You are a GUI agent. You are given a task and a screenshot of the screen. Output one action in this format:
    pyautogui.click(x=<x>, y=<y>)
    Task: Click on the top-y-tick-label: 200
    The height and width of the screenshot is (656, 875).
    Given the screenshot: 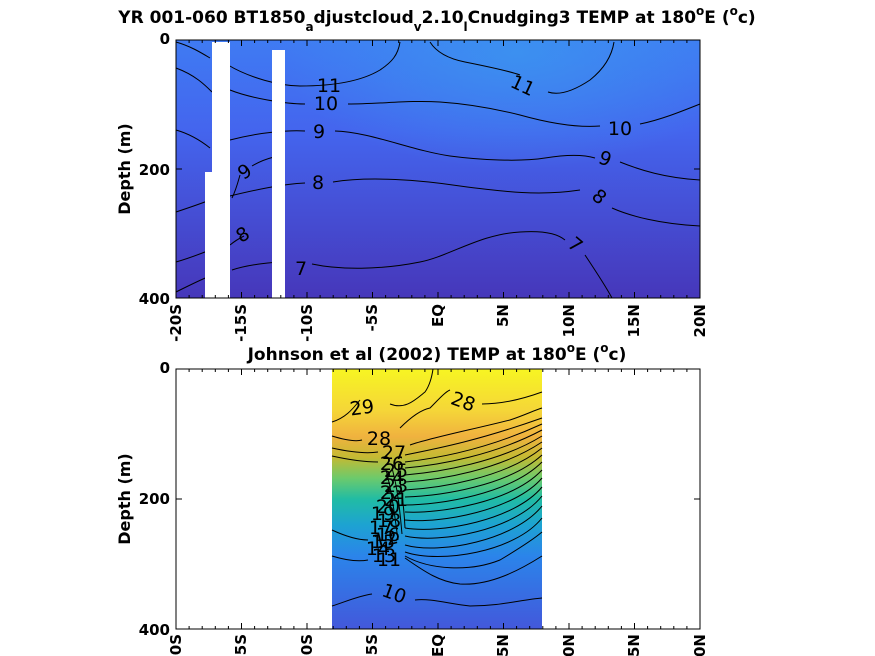 What is the action you would take?
    pyautogui.click(x=154, y=170)
    